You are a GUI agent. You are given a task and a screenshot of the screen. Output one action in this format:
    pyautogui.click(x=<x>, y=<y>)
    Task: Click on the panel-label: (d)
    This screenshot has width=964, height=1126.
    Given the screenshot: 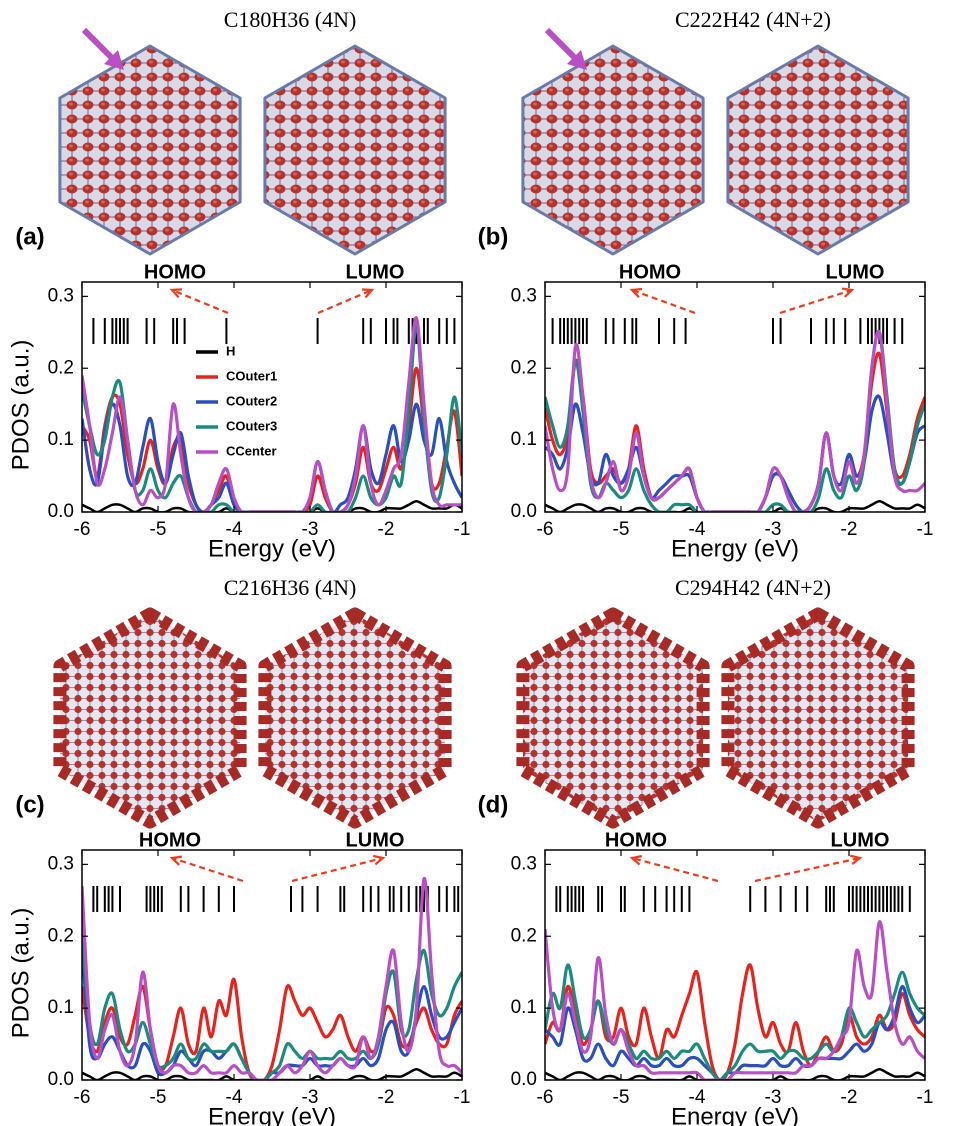 What is the action you would take?
    pyautogui.click(x=493, y=804)
    